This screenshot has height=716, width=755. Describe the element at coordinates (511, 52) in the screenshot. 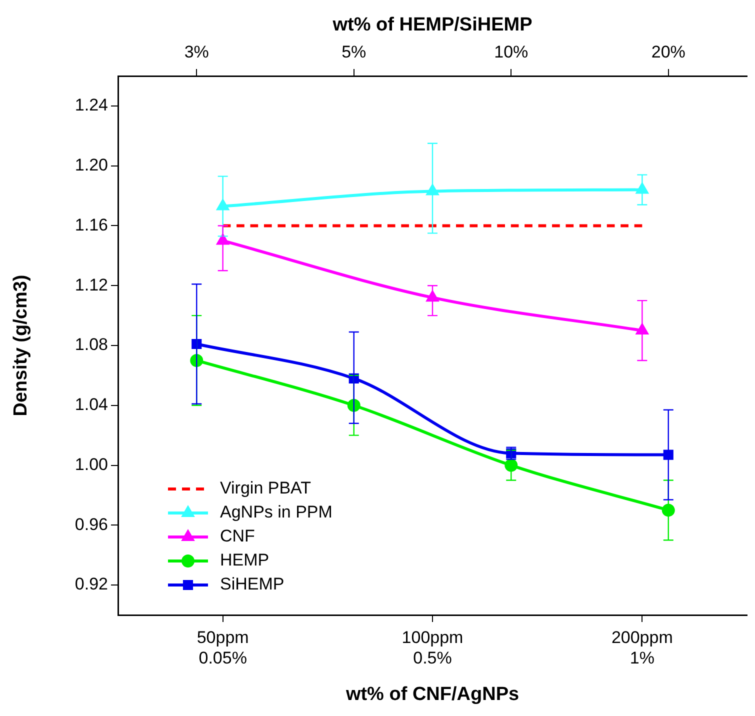

I see `x-tick-label: 10%` at that location.